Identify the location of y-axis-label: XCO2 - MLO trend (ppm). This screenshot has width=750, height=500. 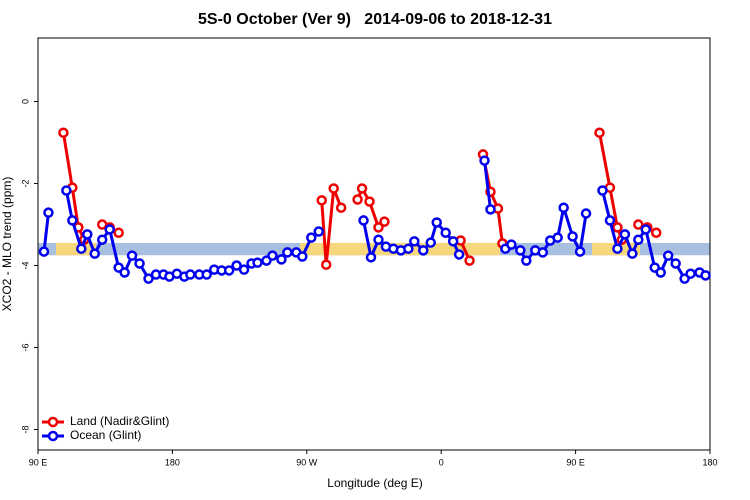
(7, 244).